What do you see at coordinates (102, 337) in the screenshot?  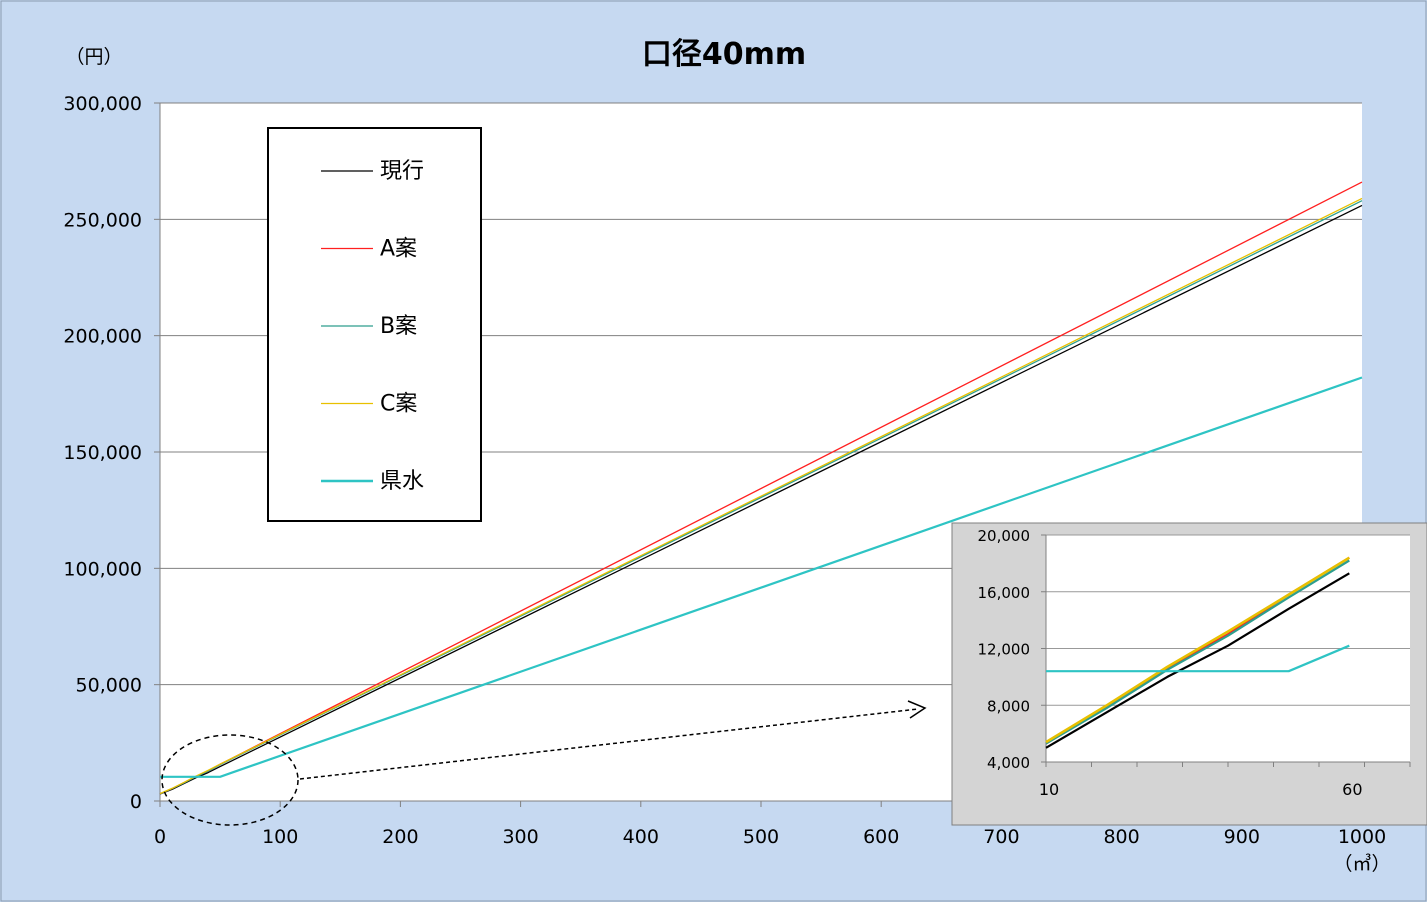 I see `y-tick-label: 200,000` at bounding box center [102, 337].